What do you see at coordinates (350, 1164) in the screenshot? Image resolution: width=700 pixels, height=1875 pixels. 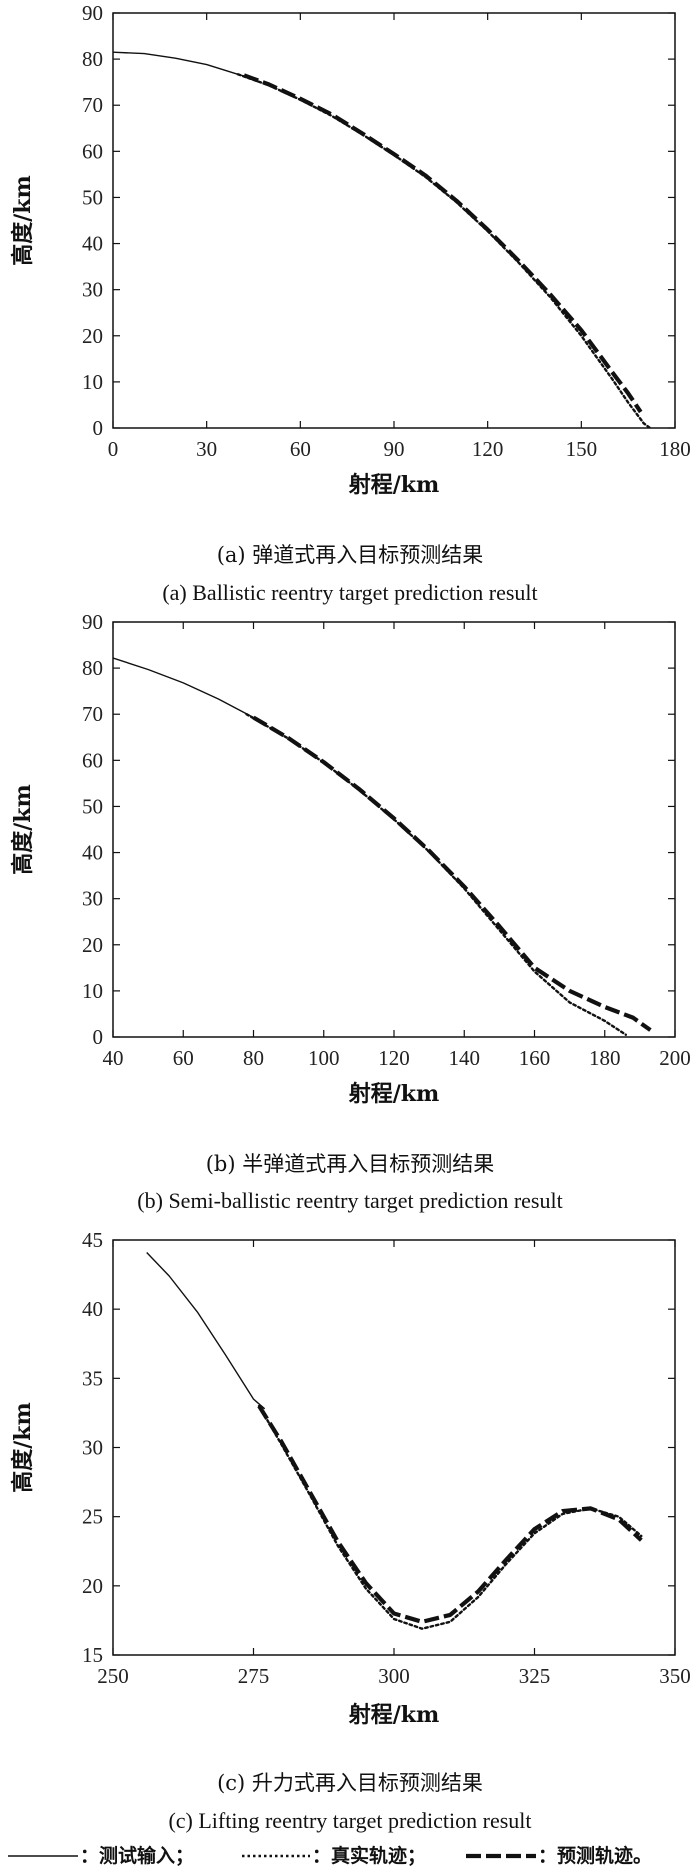 I see `caption-cn: (b) 半弹道式再入目标预测结果` at bounding box center [350, 1164].